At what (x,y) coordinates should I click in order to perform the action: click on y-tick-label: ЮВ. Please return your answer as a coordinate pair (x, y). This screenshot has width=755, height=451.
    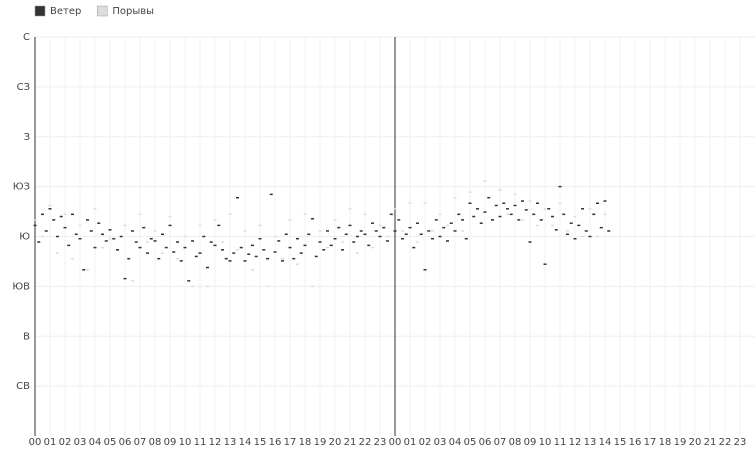
    Looking at the image, I should click on (21, 286).